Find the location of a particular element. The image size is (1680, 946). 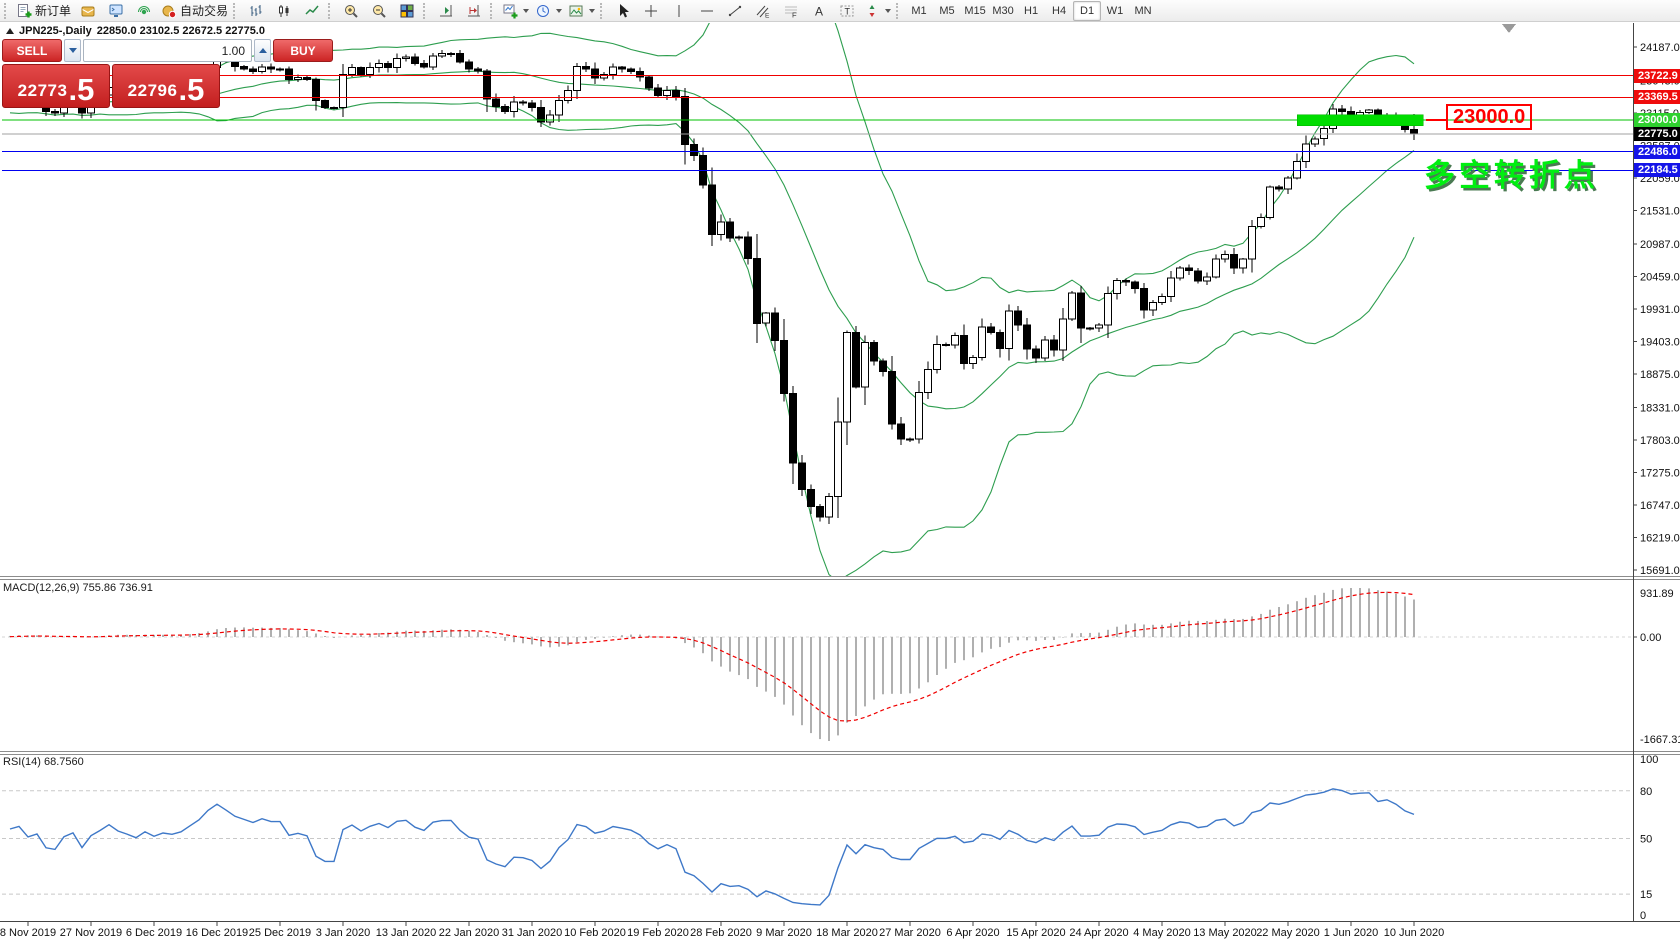

svg-text: 15 is located at coordinates (1646, 895).